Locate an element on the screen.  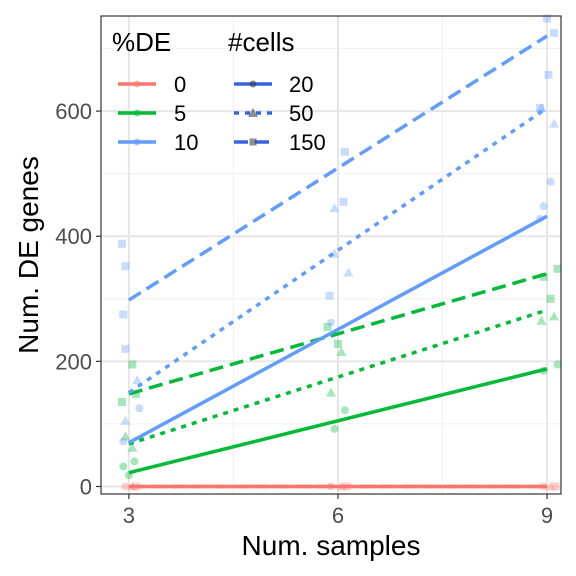
y-tick-label: 0 is located at coordinates (86, 486).